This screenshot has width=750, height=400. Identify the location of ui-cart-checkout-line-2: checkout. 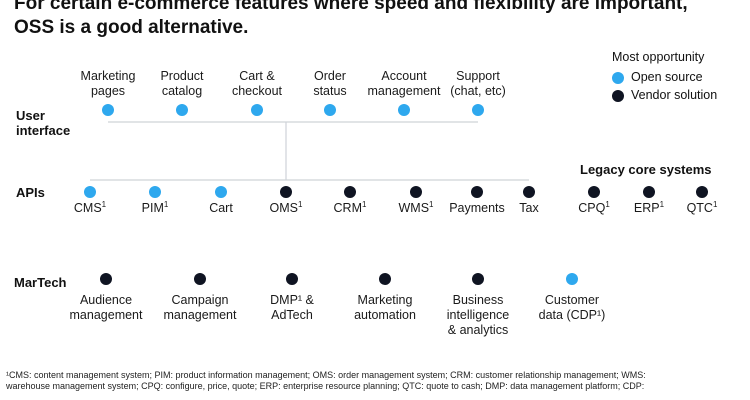
(257, 91).